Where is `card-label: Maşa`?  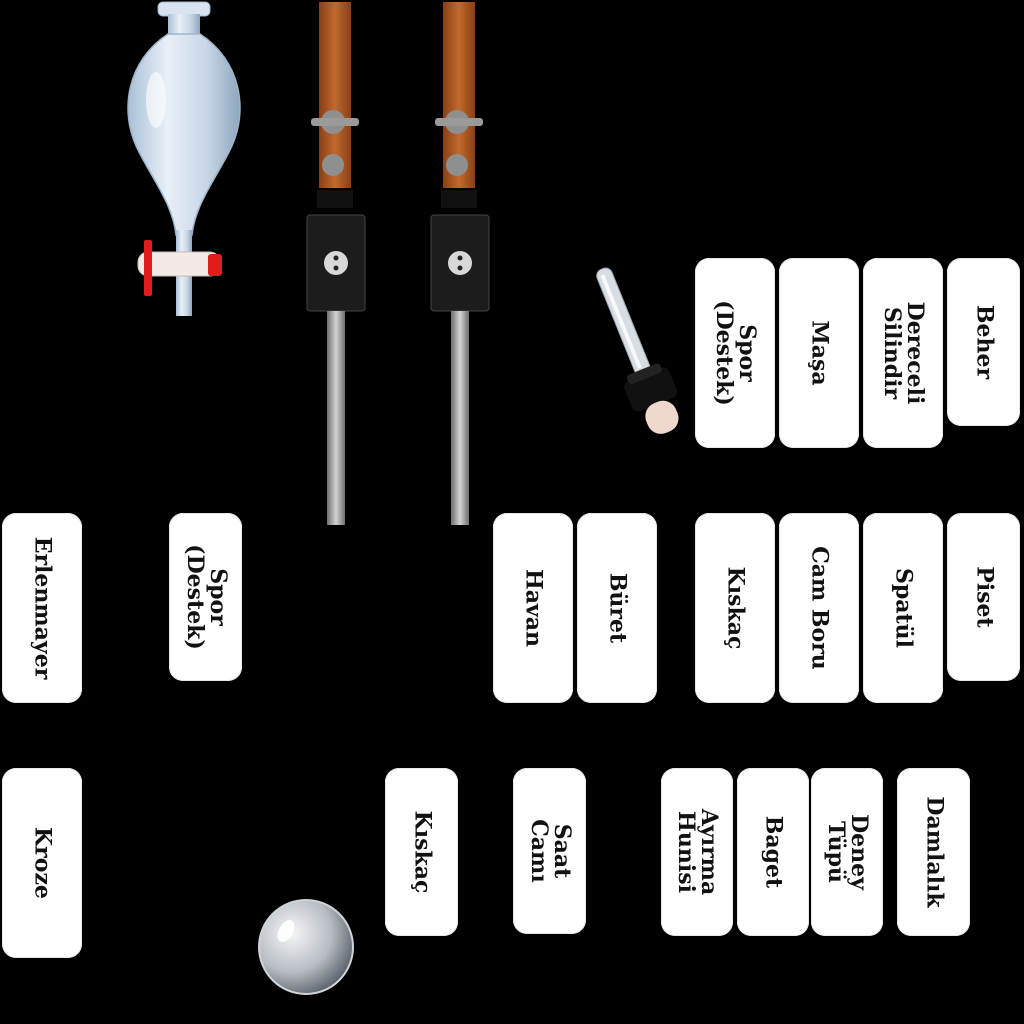 card-label: Maşa is located at coordinates (819, 353).